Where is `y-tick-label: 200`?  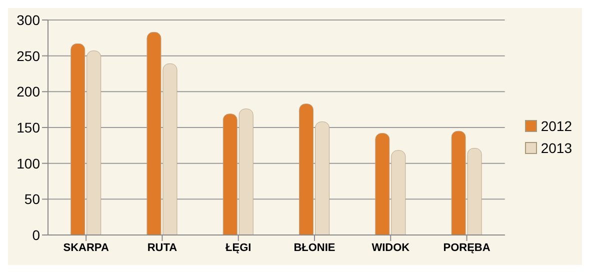 y-tick-label: 200 is located at coordinates (28, 92).